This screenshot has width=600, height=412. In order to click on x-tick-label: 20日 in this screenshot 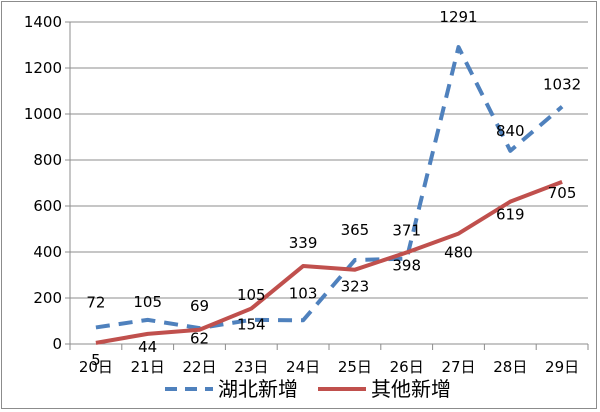, I will do `click(96, 367)`.